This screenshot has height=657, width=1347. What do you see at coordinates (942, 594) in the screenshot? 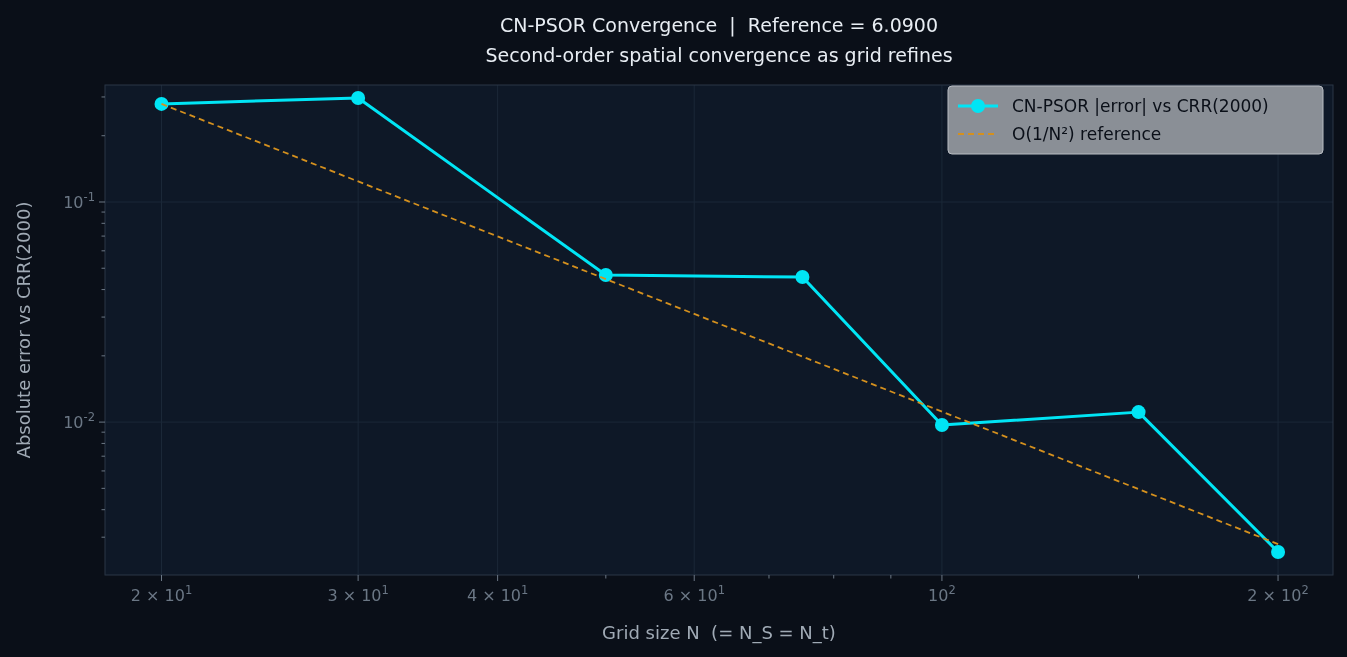
I see `x-tick-label: 10$^{2}$` at bounding box center [942, 594].